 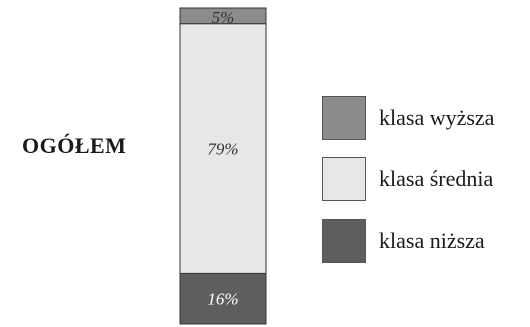 I want to click on legend-swatch-lower-class, so click(x=344, y=241).